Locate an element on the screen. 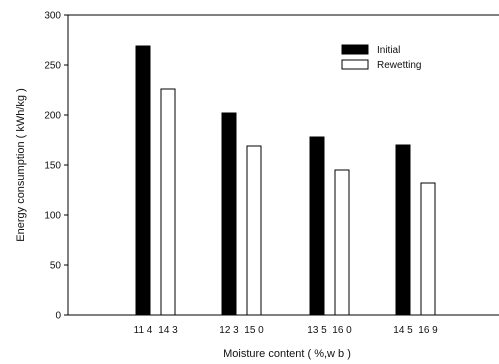 This screenshot has height=364, width=499. y-tick-label: 300 is located at coordinates (52, 16).